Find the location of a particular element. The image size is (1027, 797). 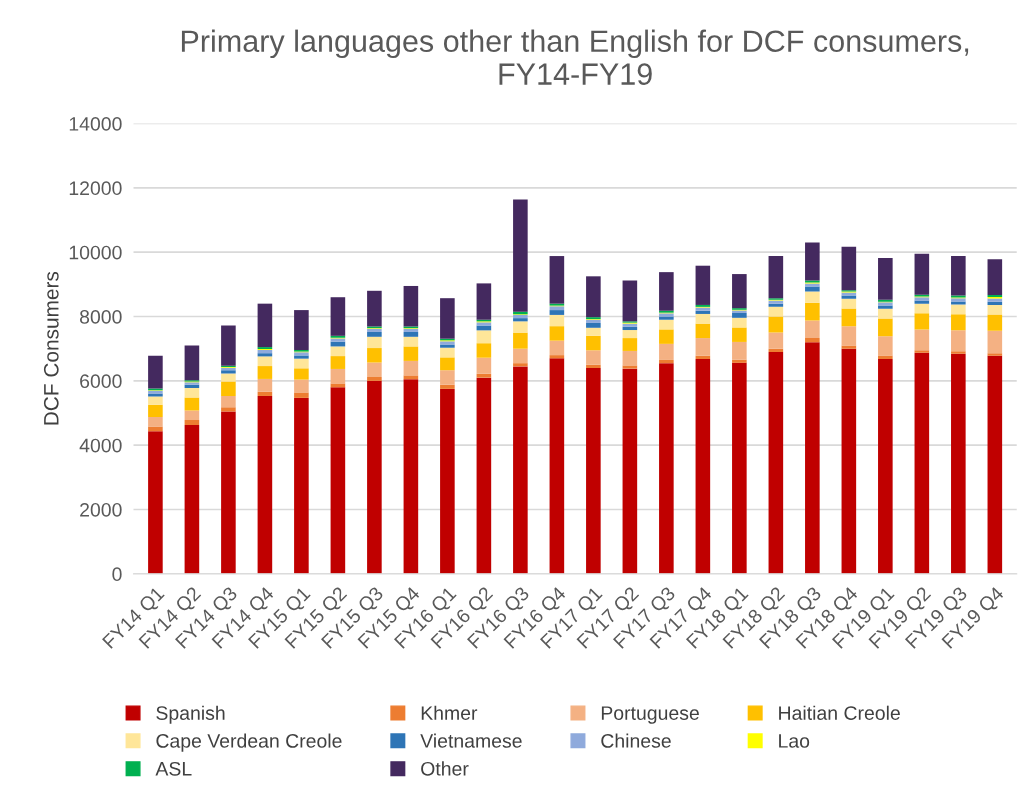

legend-label: Portuguese is located at coordinates (650, 715).